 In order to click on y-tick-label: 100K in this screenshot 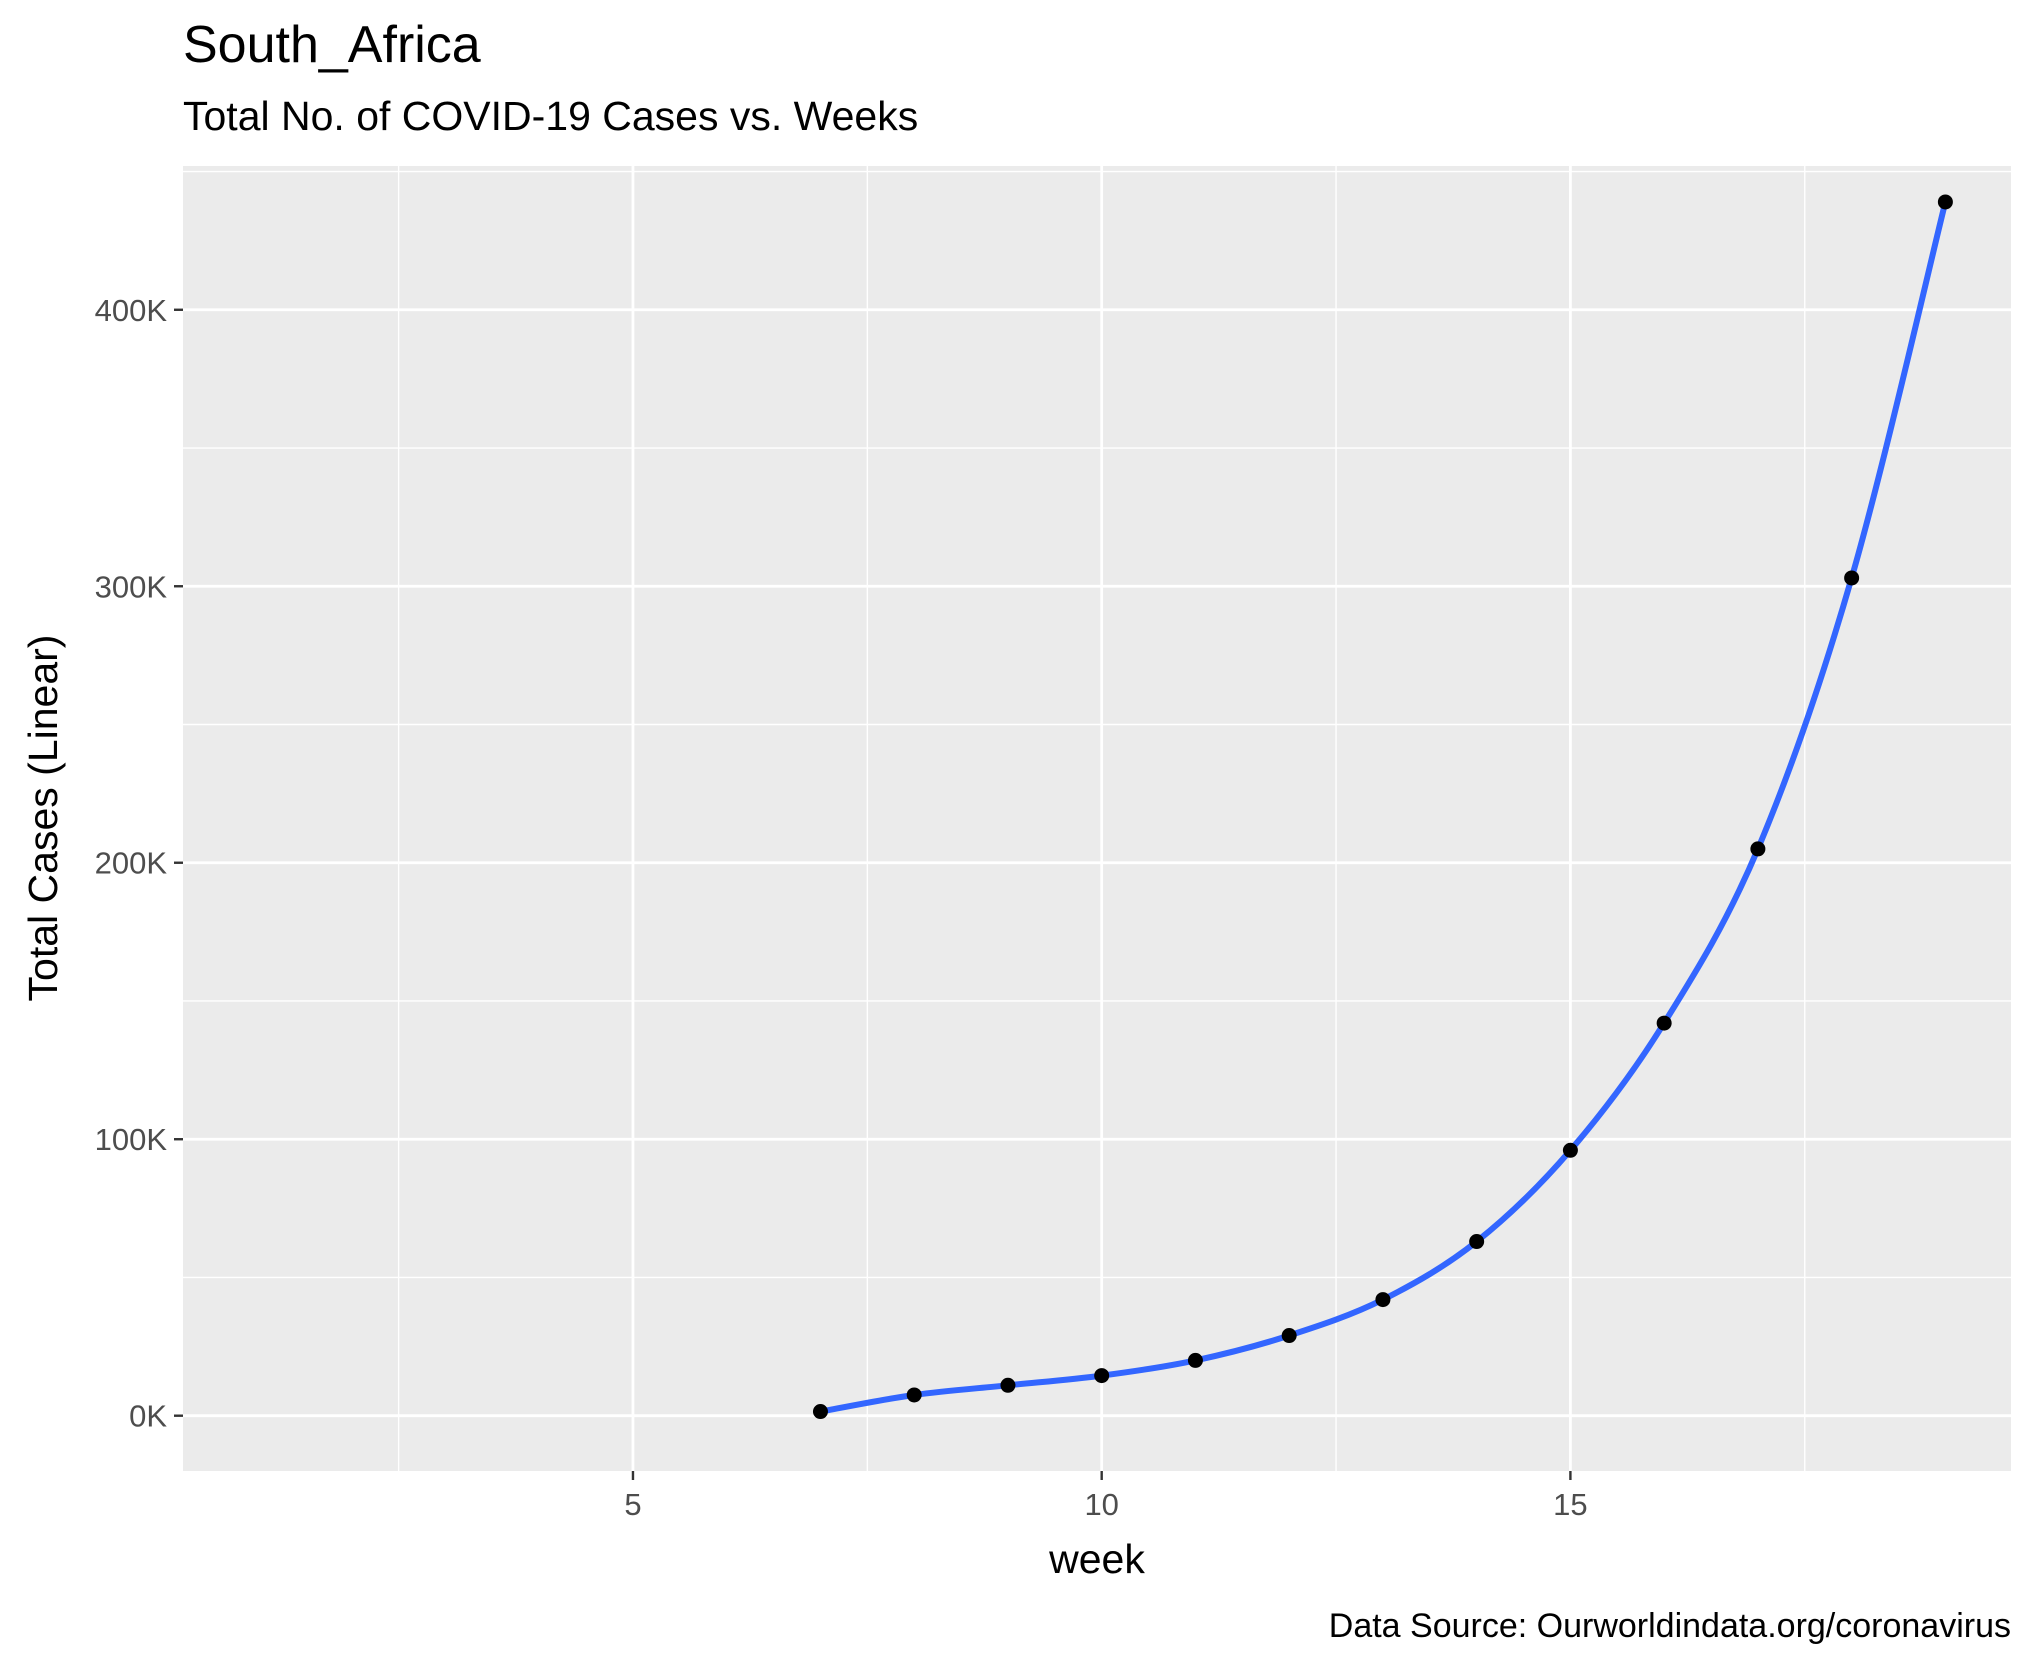, I will do `click(131, 1139)`.